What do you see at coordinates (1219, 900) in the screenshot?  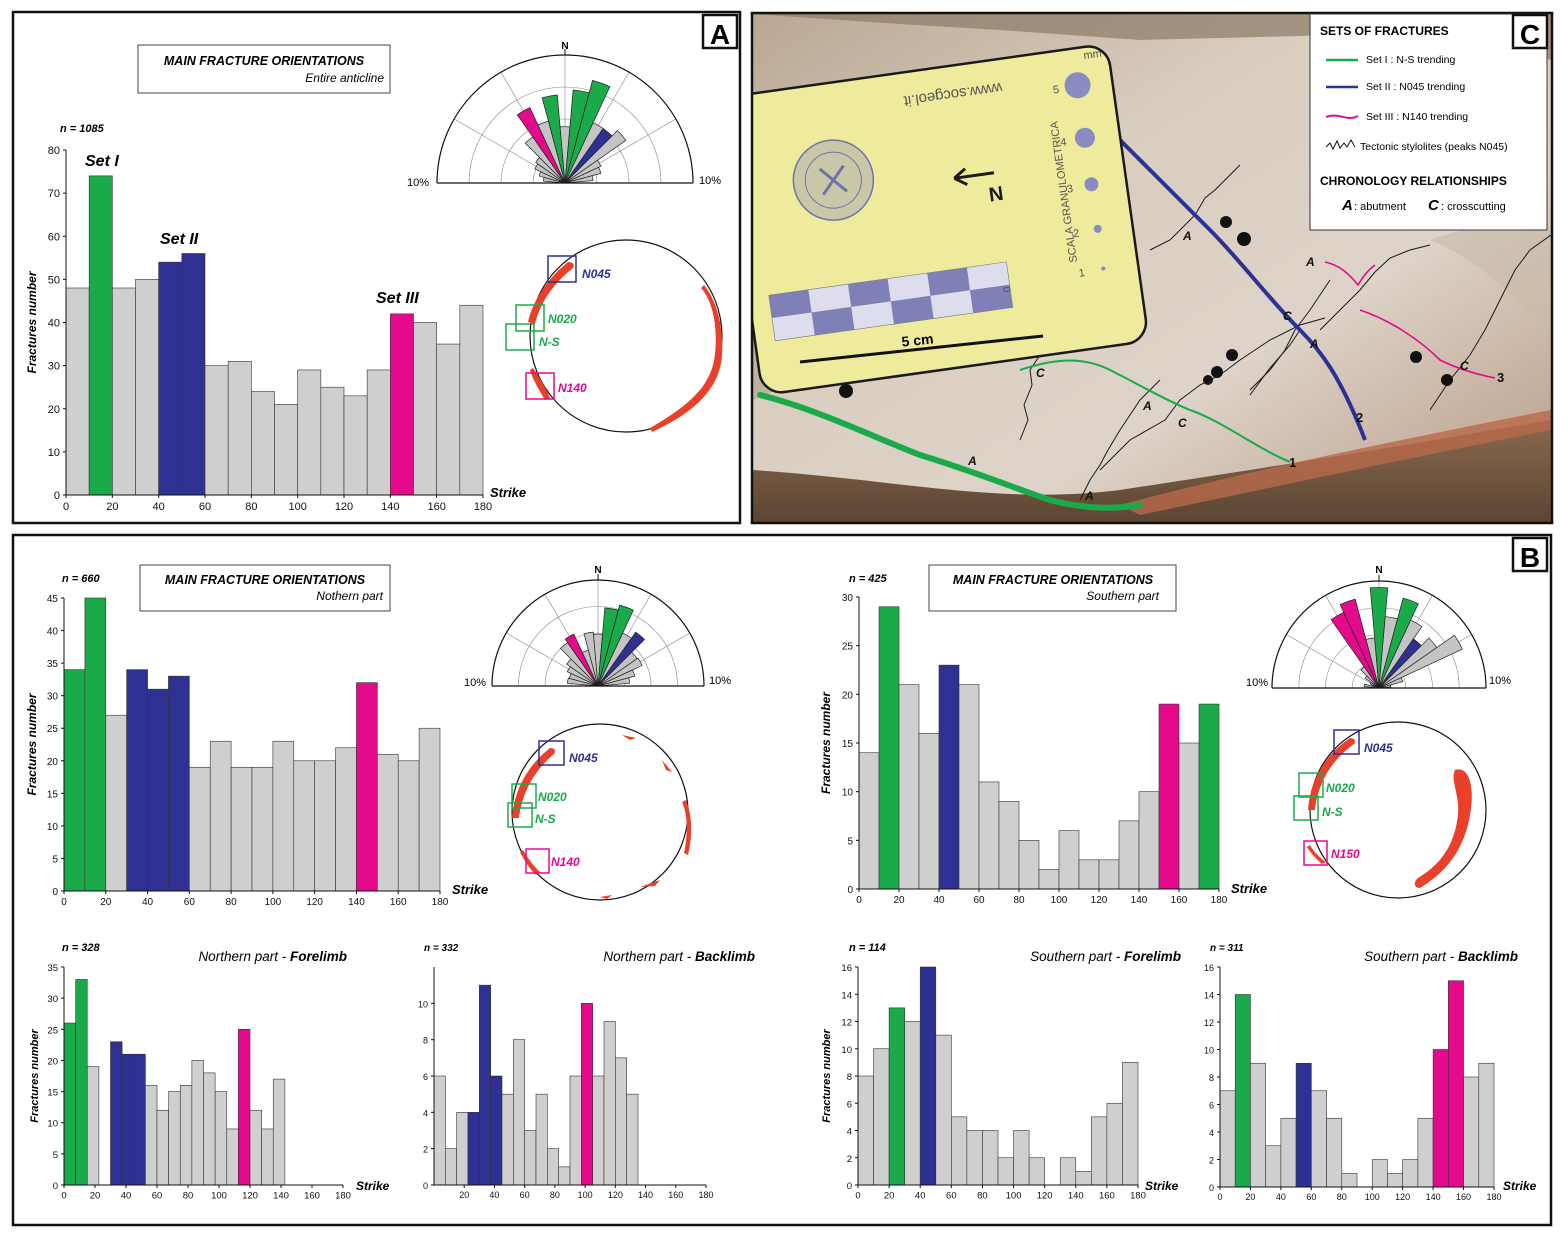 I see `x-tick-label-B-south-9: 180` at bounding box center [1219, 900].